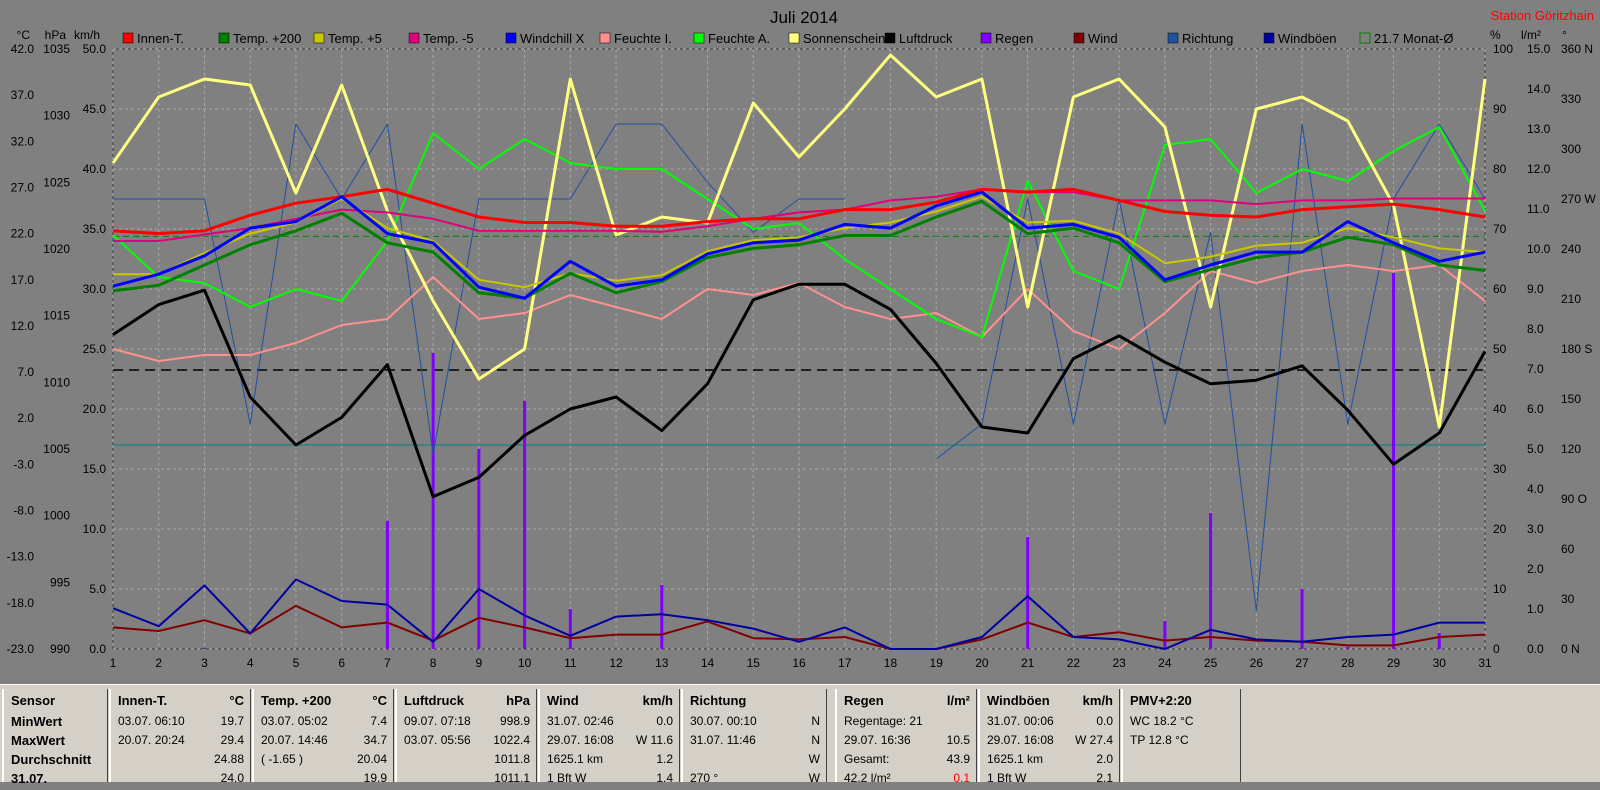 The width and height of the screenshot is (1600, 790). I want to click on x-tick-label: 6, so click(341, 663).